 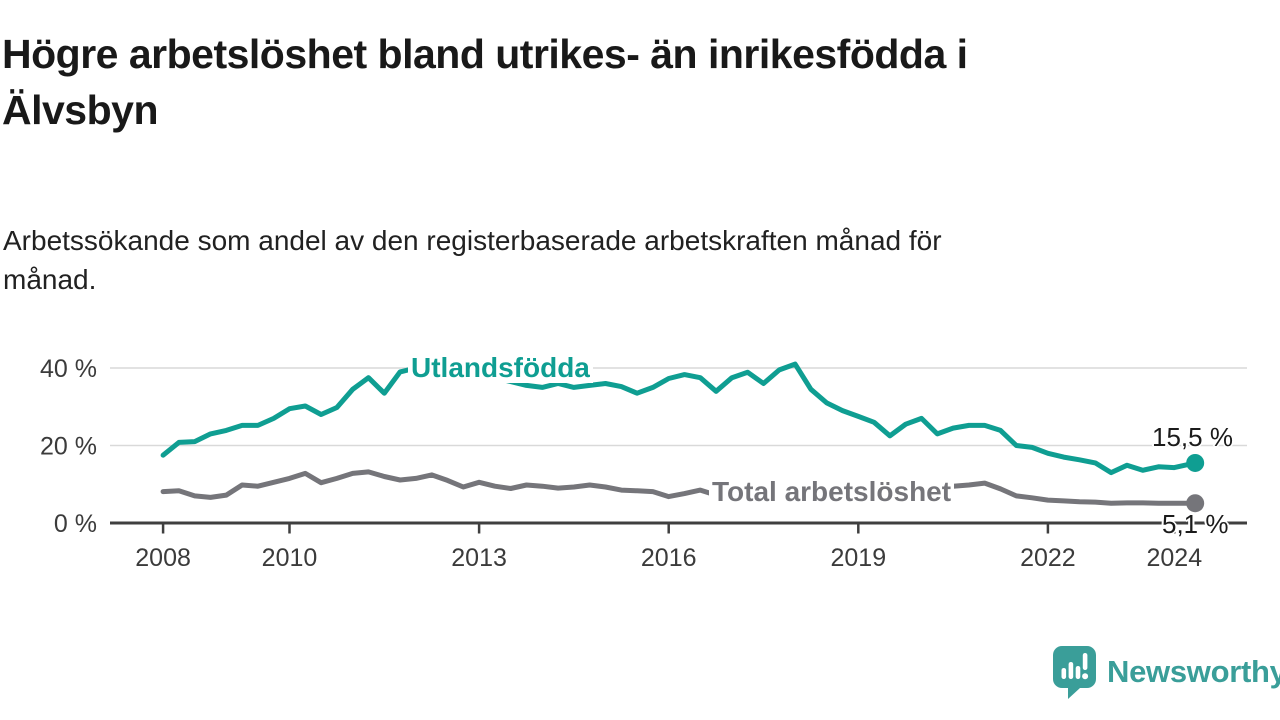 I want to click on x-tick-label-2008: 2008, so click(x=163, y=558).